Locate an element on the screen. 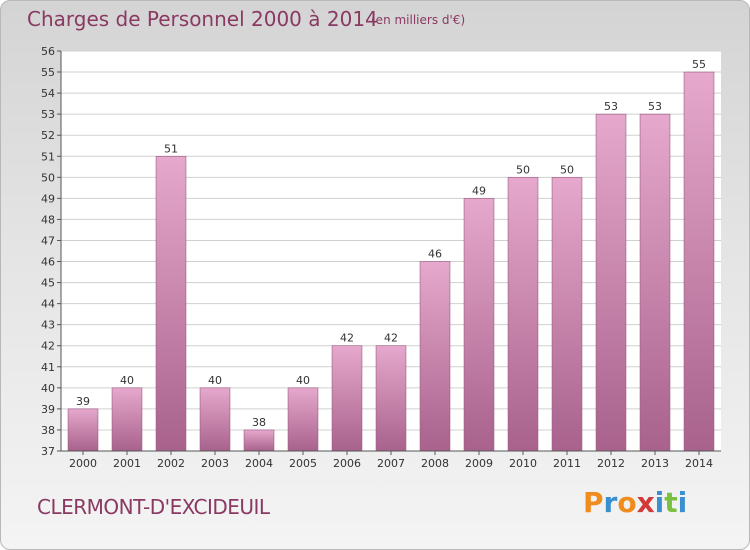 The height and width of the screenshot is (550, 750). x-tick-label-2009: 2009 is located at coordinates (479, 463).